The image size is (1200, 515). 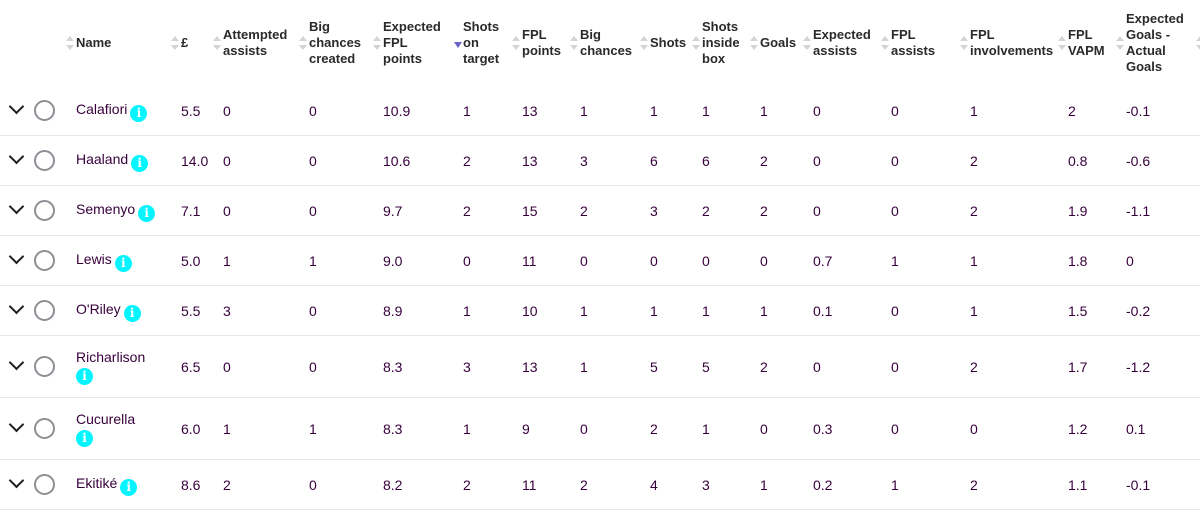 What do you see at coordinates (852, 428) in the screenshot?
I see `cell-expected-assists: 0.3` at bounding box center [852, 428].